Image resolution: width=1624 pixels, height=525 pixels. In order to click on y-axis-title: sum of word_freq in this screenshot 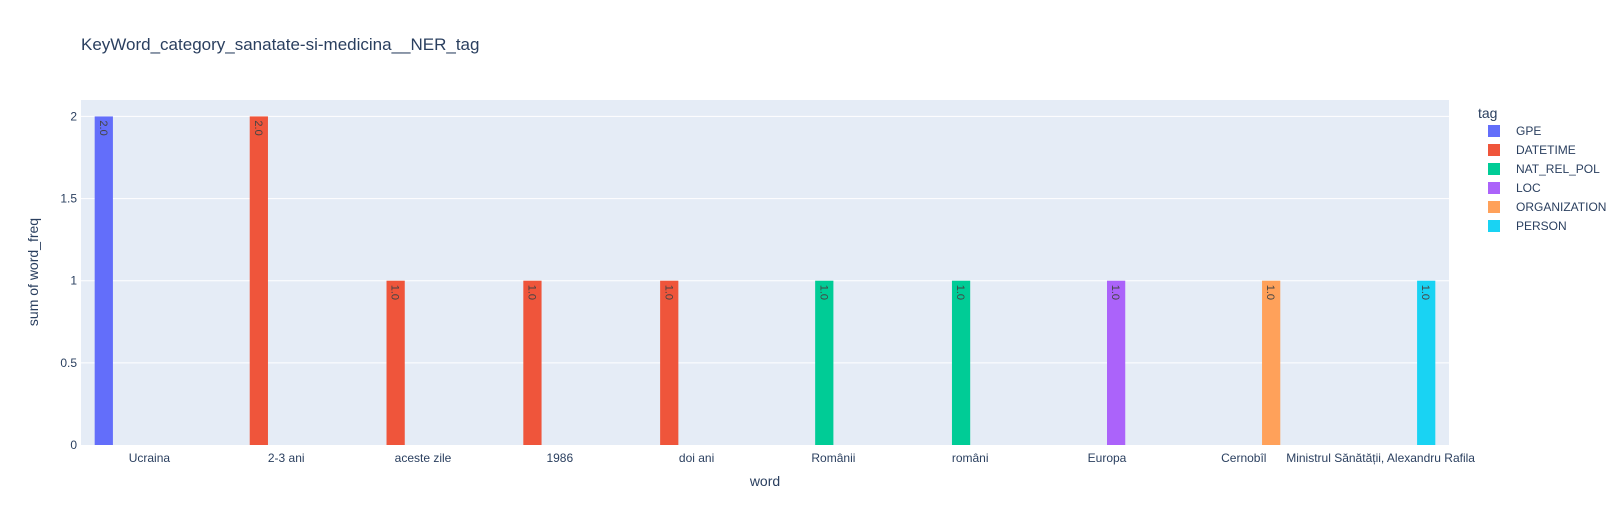, I will do `click(33, 272)`.